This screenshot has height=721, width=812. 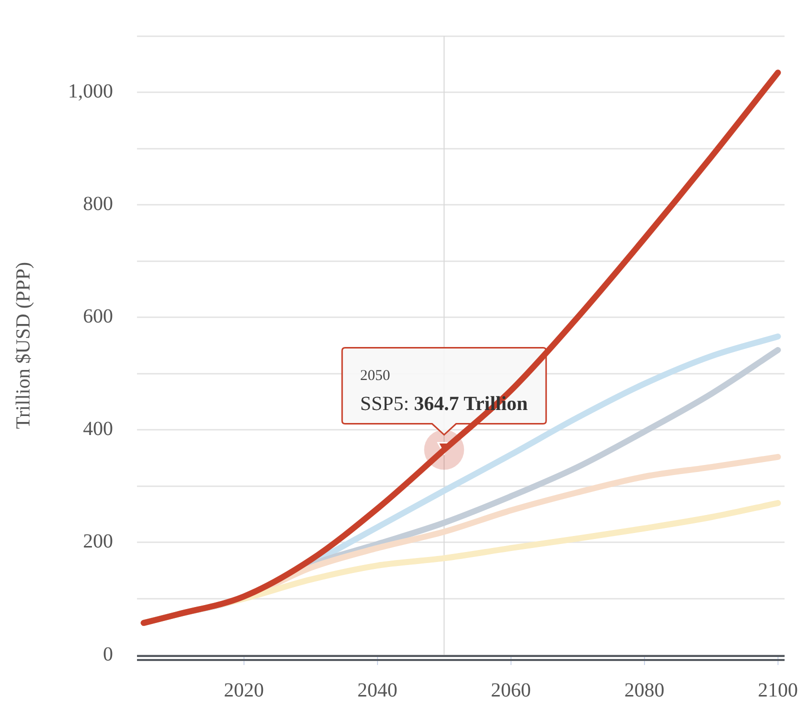 I want to click on y-tick-label: 600, so click(x=98, y=317).